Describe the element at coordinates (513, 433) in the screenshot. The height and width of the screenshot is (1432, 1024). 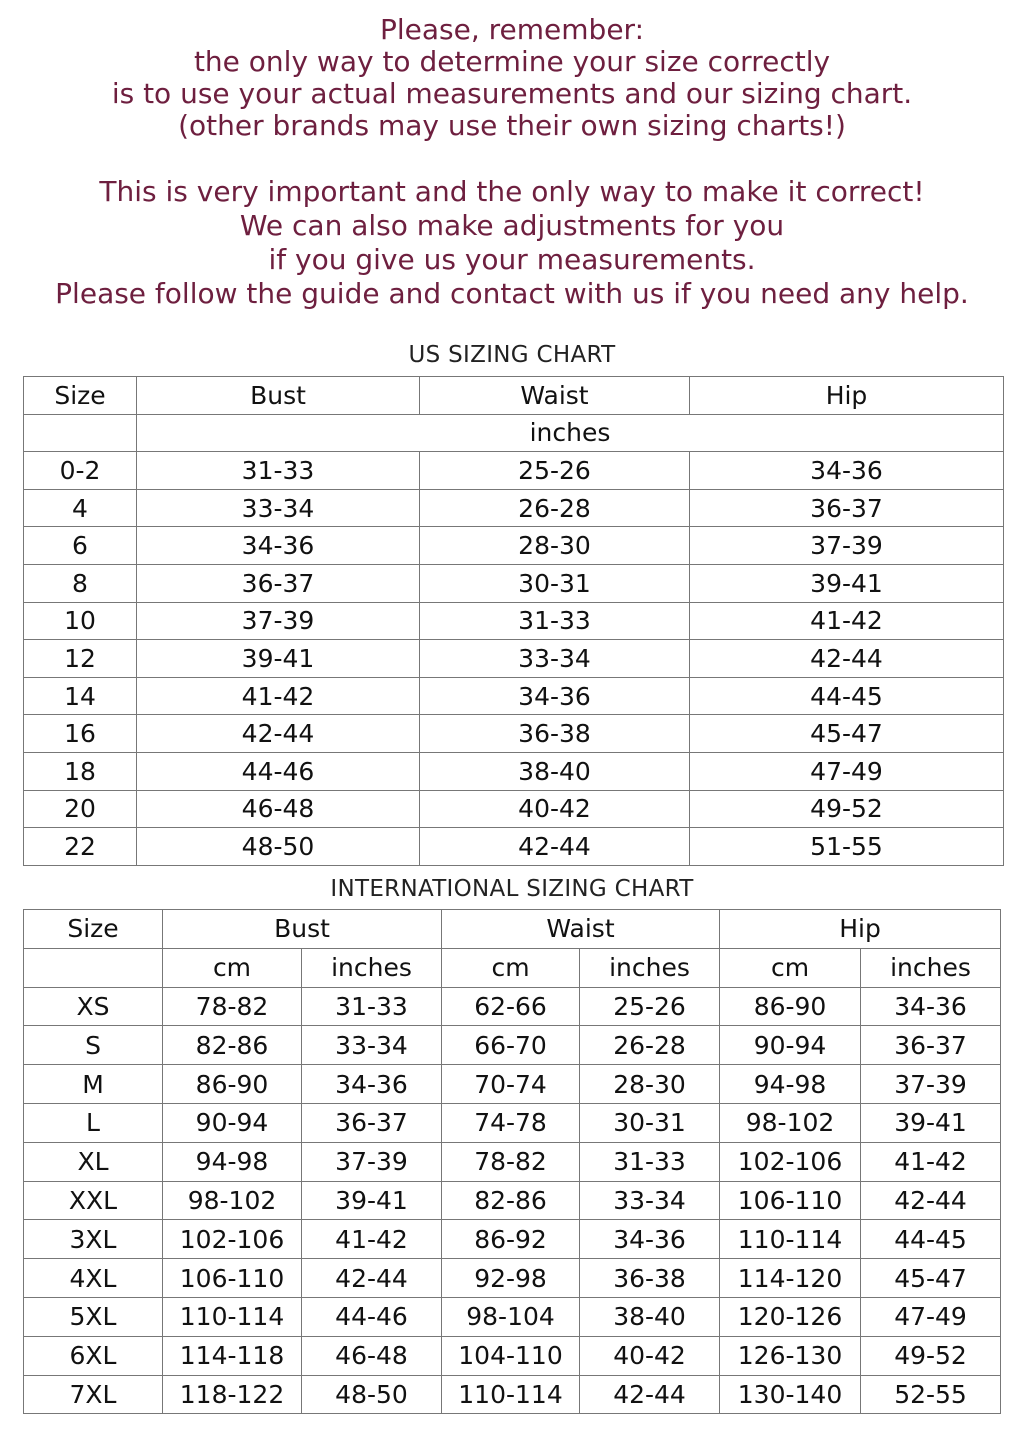
I see `unit-row: inches` at that location.